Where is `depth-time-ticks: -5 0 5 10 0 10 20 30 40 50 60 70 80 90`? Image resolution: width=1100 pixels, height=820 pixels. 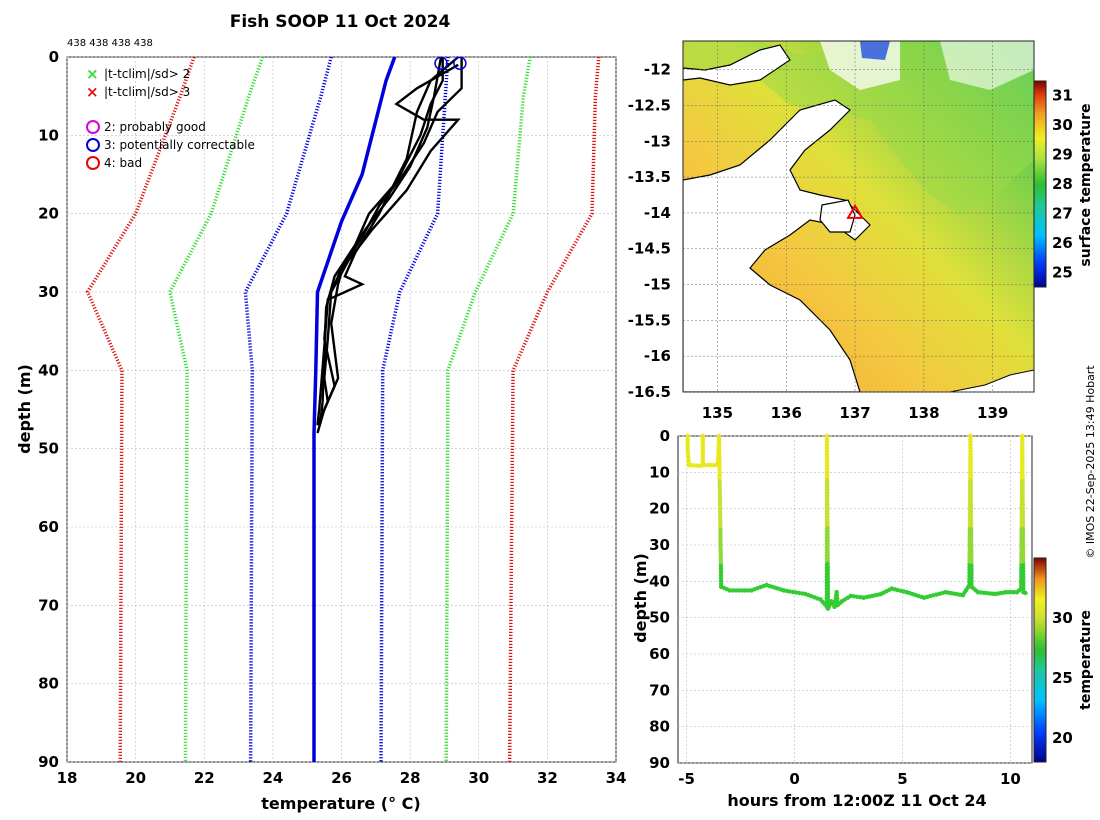 depth-time-ticks: -5 0 5 10 0 10 20 30 40 50 60 70 80 90 is located at coordinates (835, 607).